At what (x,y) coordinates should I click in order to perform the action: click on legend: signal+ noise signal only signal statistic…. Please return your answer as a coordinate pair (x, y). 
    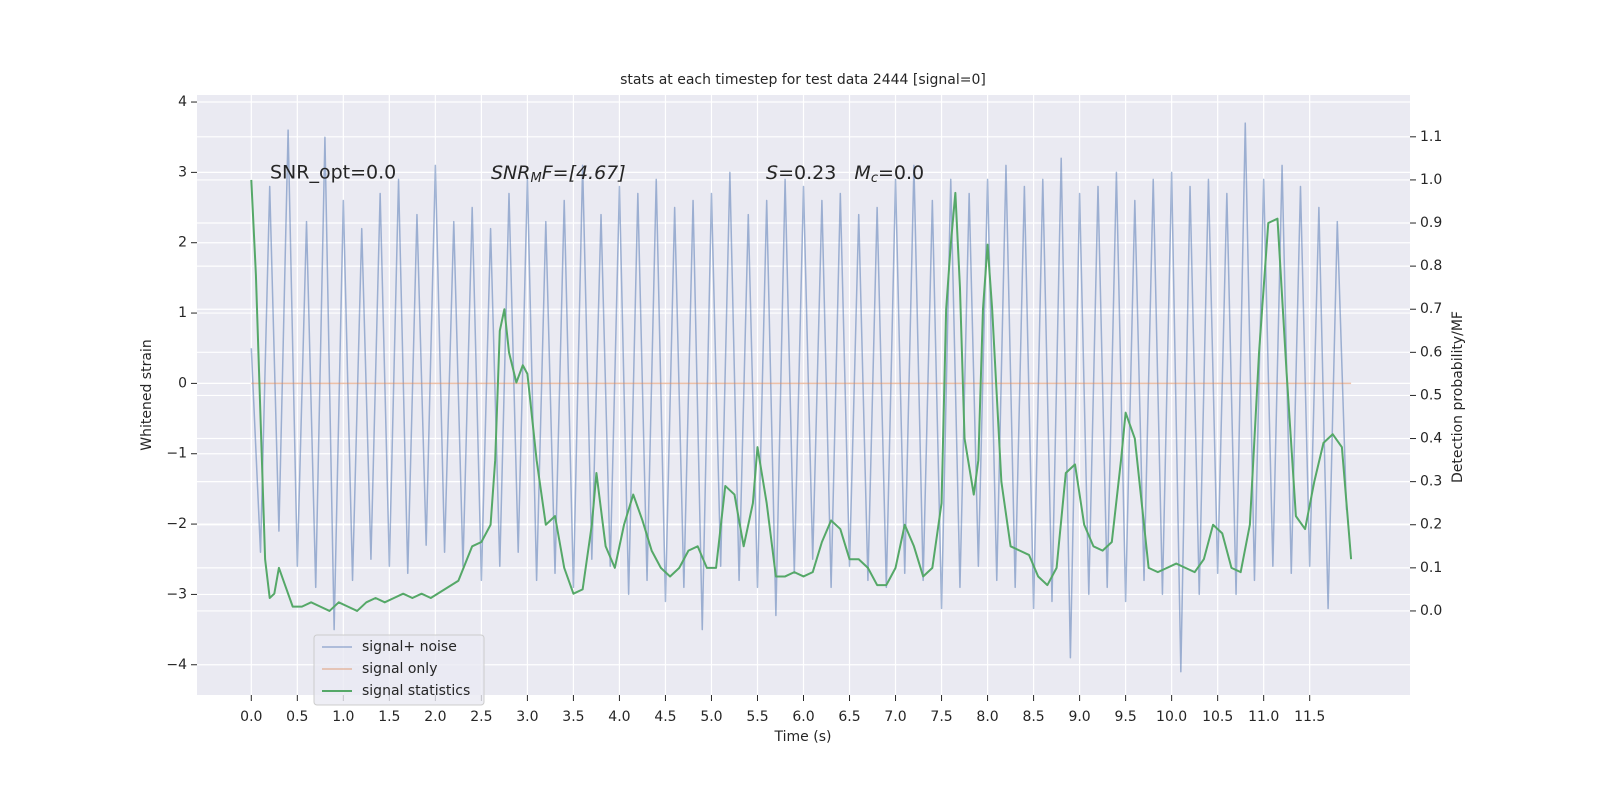
    Looking at the image, I should click on (399, 670).